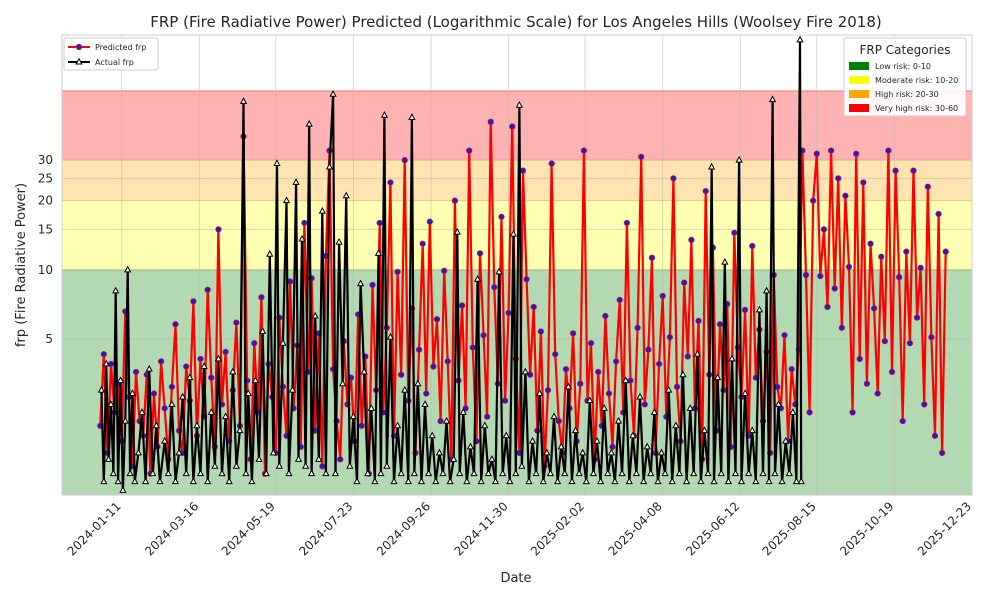 The image size is (1000, 600). I want to click on y-tick-label: 15, so click(45, 229).